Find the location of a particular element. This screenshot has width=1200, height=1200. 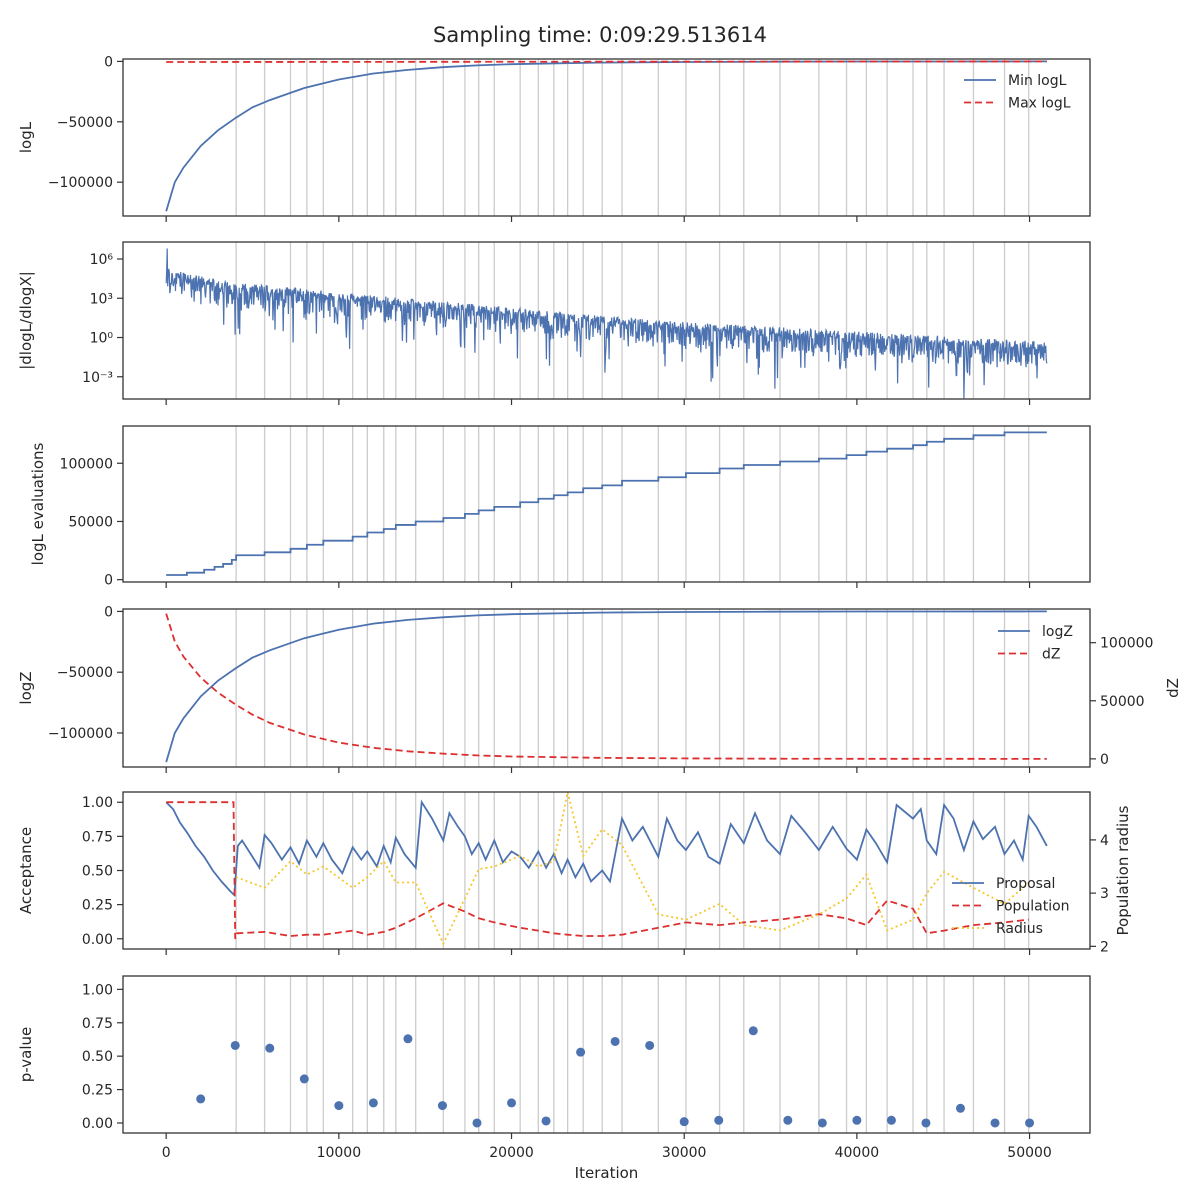

legend-label: Max logL is located at coordinates (1039, 104).